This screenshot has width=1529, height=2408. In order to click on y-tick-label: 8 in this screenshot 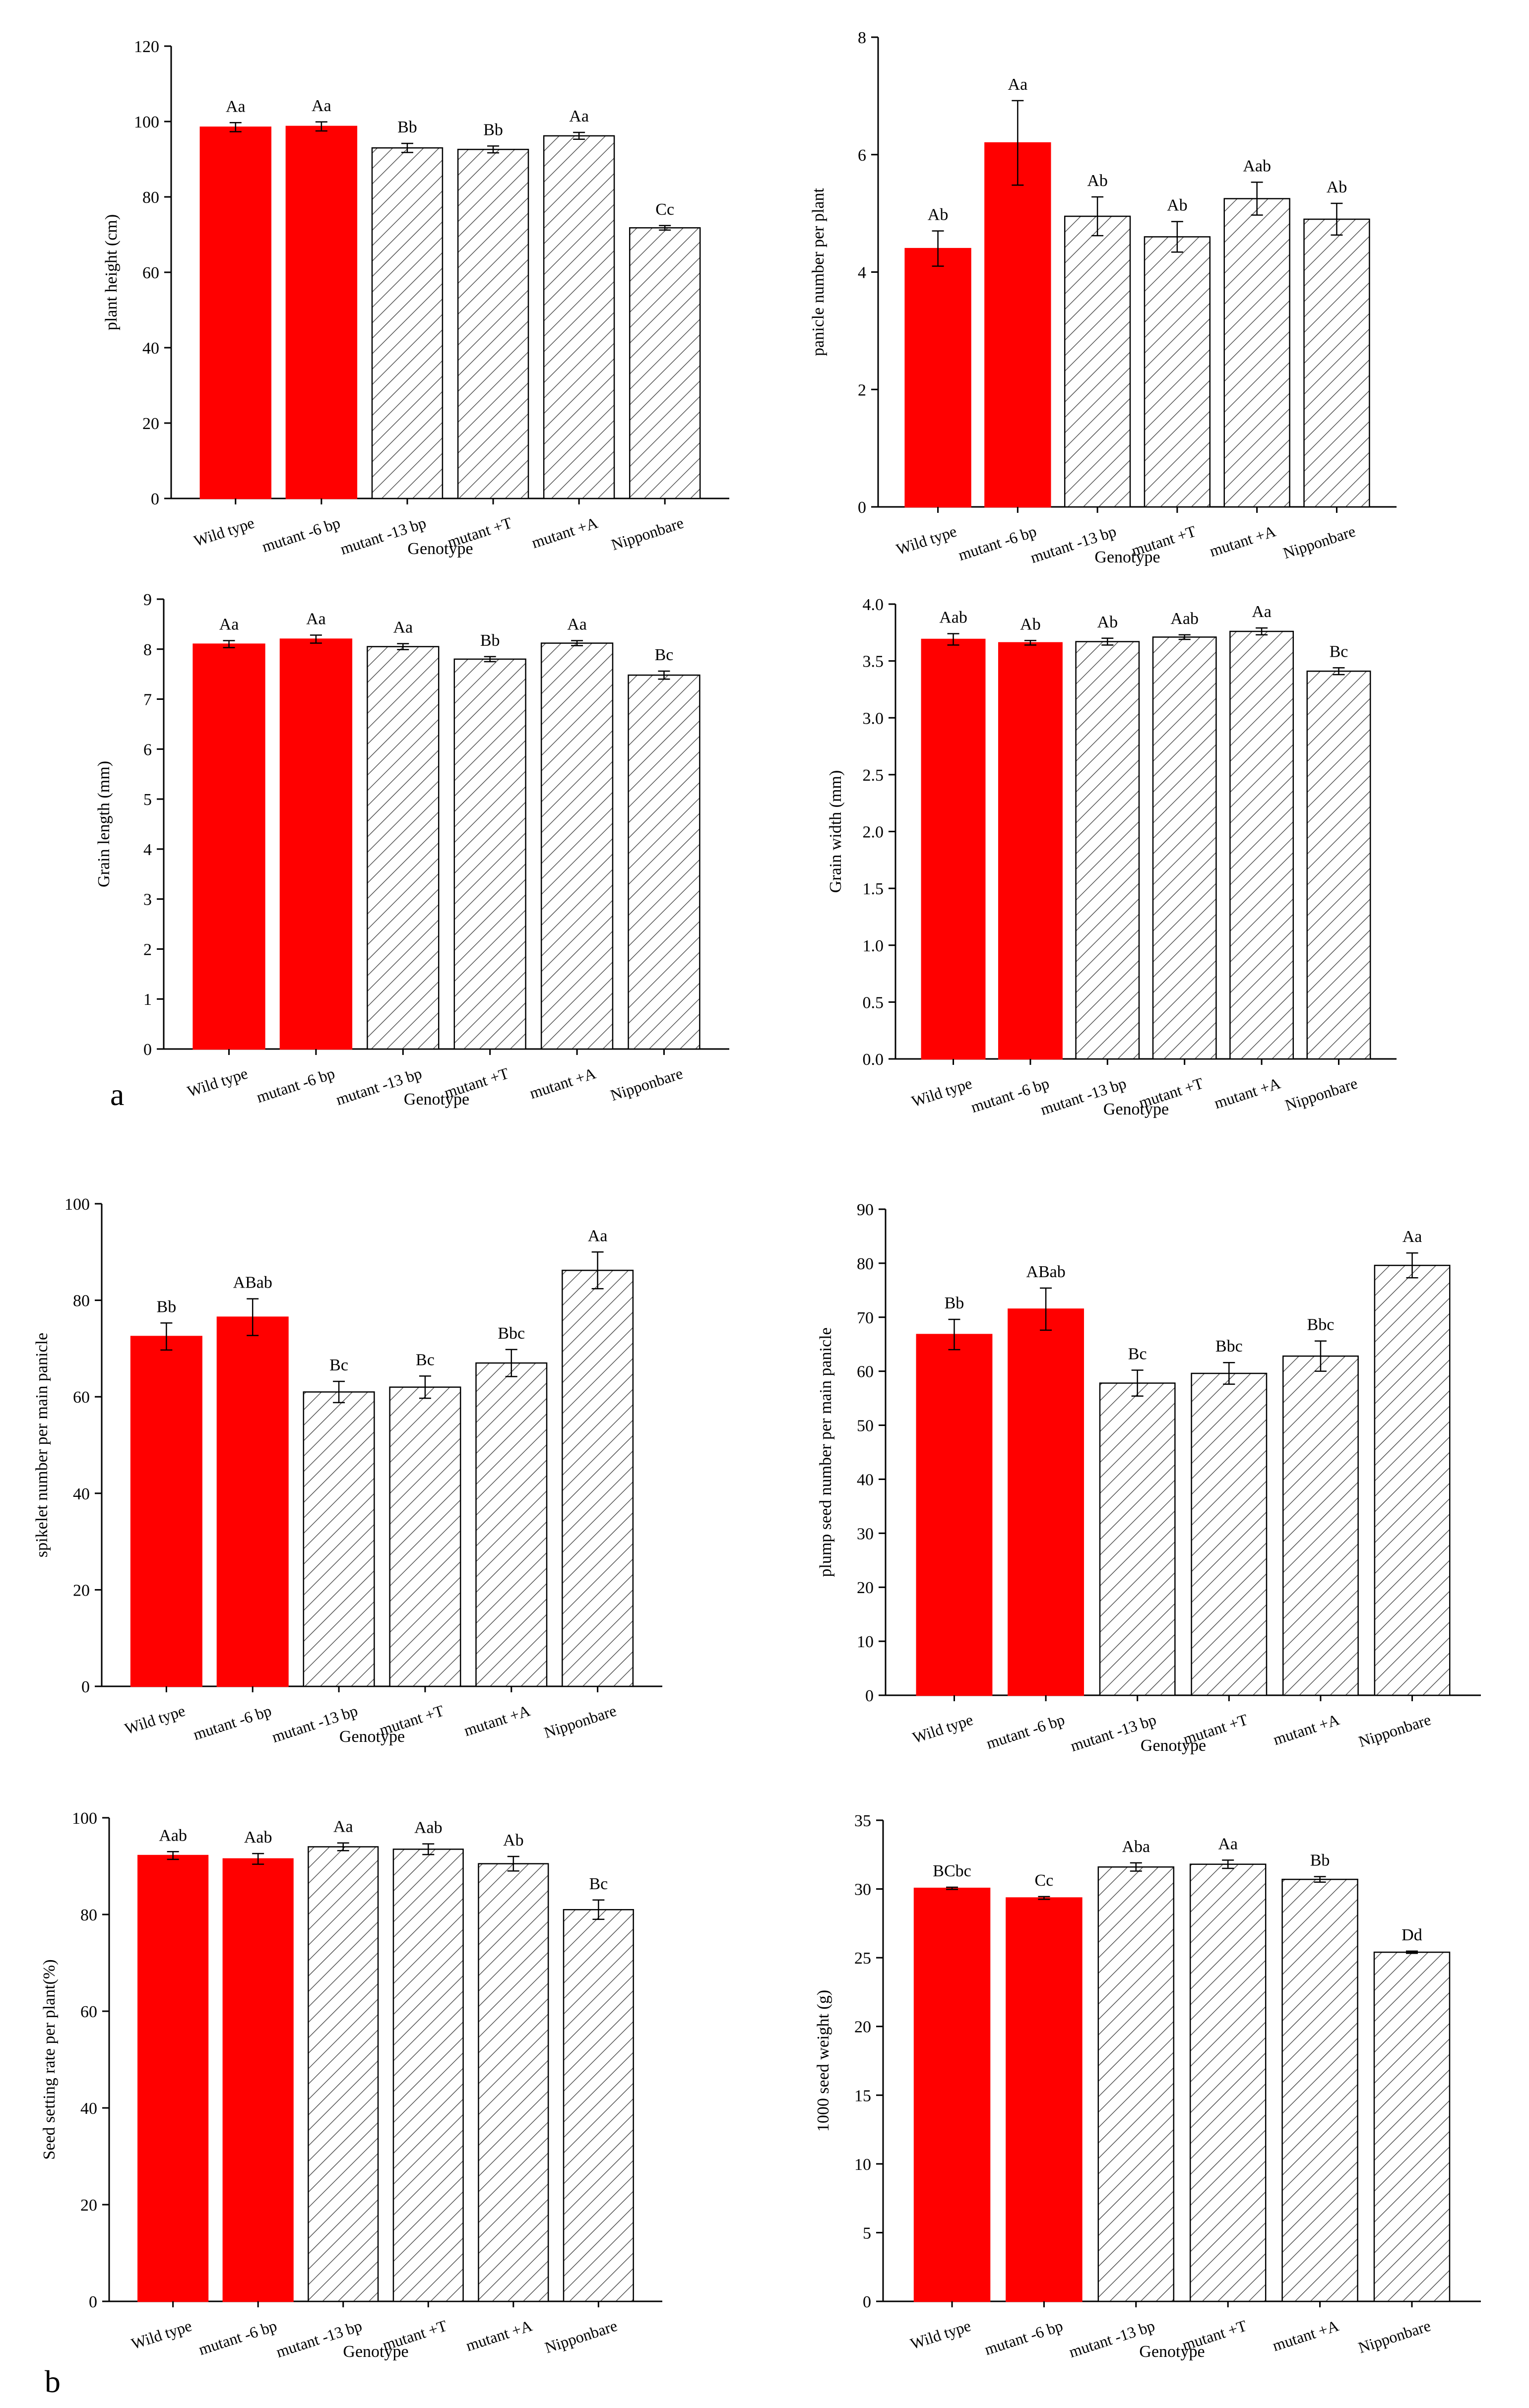, I will do `click(862, 38)`.